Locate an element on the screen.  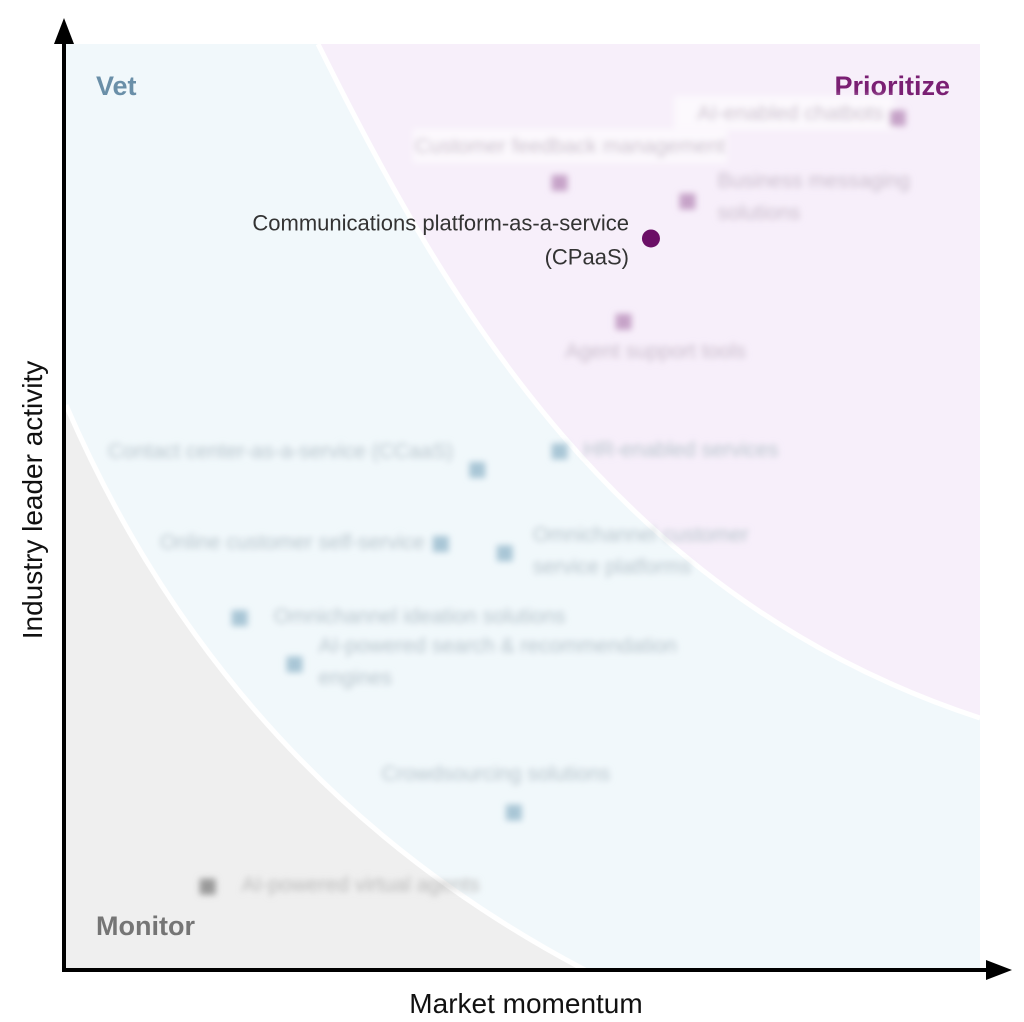
point-label: Agent support tools is located at coordinates (655, 351).